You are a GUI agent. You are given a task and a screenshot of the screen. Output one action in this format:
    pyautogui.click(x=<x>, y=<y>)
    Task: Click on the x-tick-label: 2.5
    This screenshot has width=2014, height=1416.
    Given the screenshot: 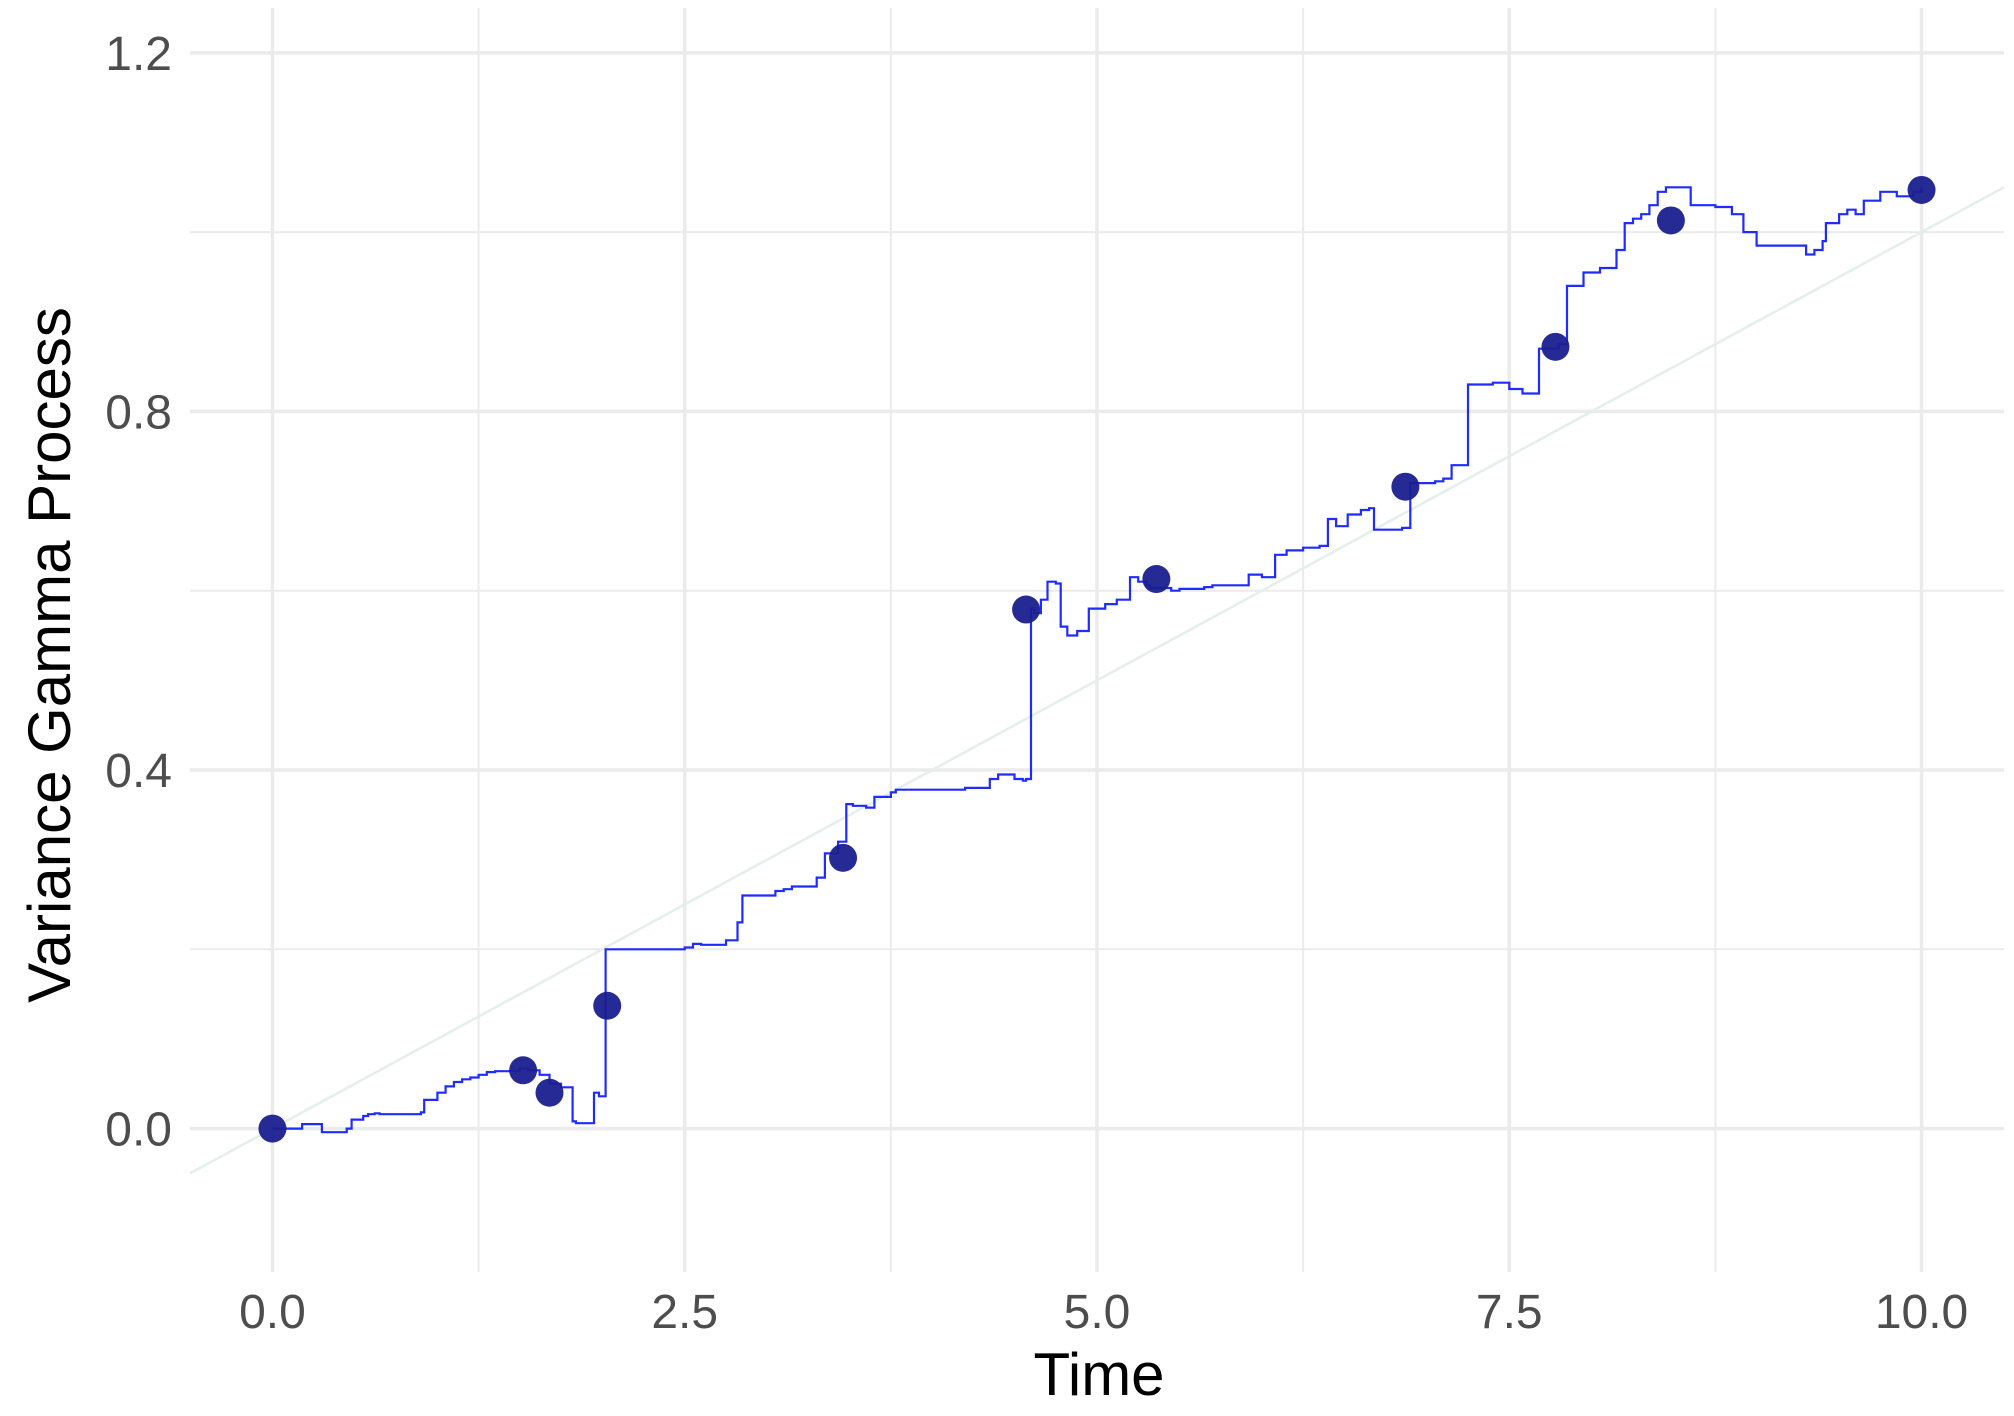 What is the action you would take?
    pyautogui.click(x=684, y=1312)
    